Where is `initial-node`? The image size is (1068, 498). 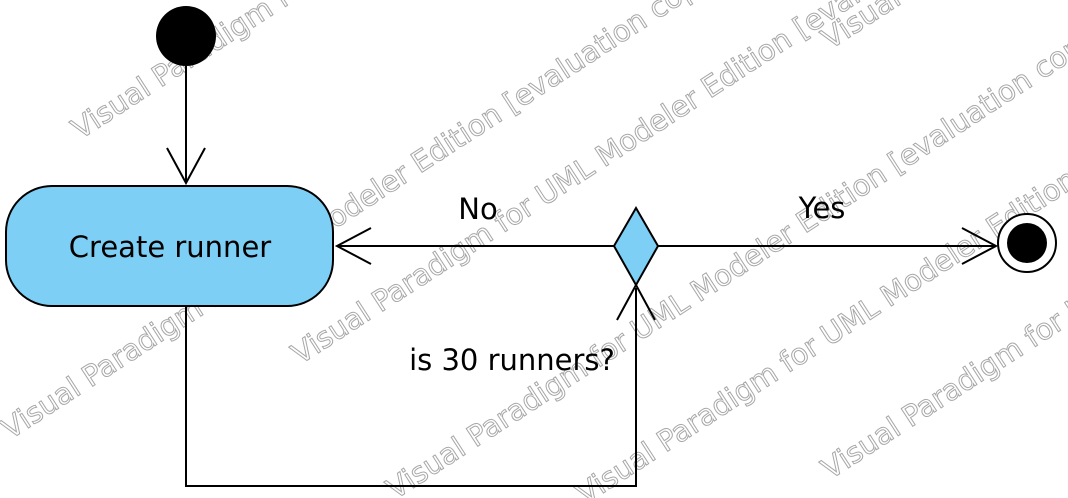 initial-node is located at coordinates (186, 36).